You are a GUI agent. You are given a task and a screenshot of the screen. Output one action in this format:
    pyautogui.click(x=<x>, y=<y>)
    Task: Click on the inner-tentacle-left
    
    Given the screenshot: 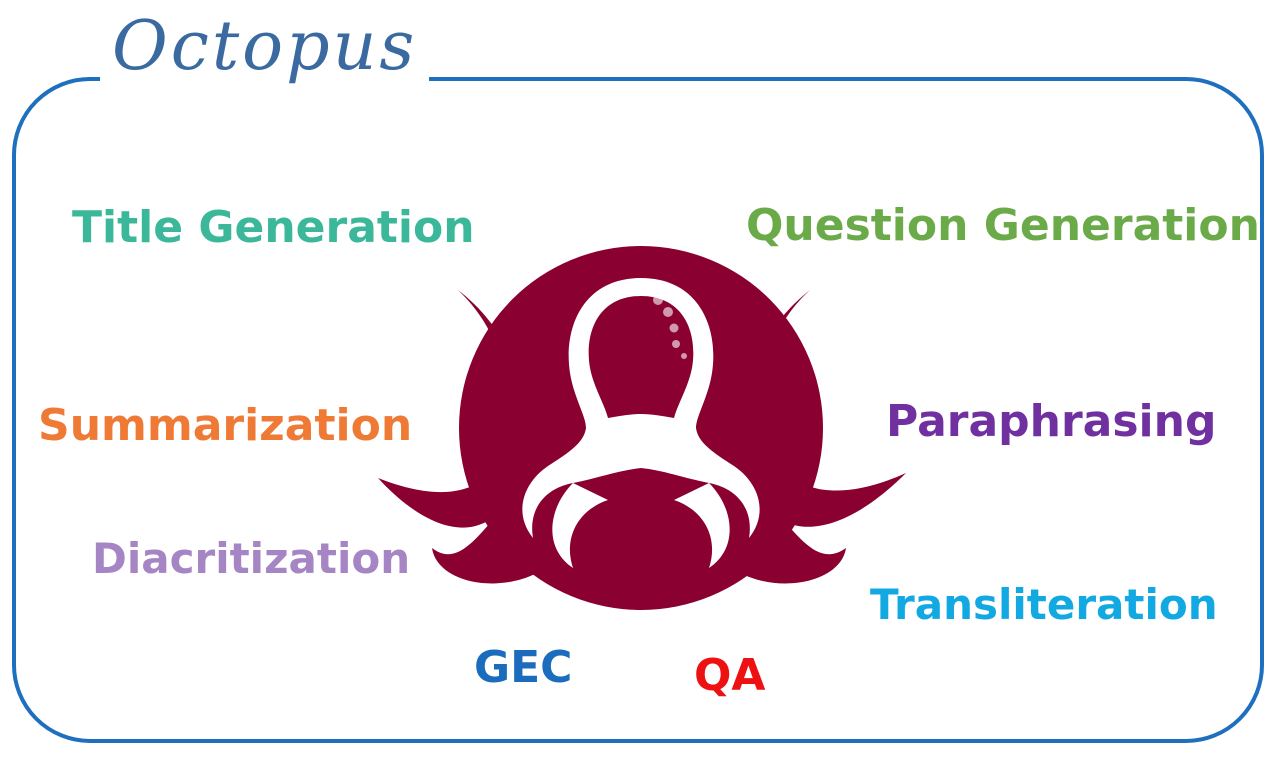 What is the action you would take?
    pyautogui.click(x=580, y=525)
    